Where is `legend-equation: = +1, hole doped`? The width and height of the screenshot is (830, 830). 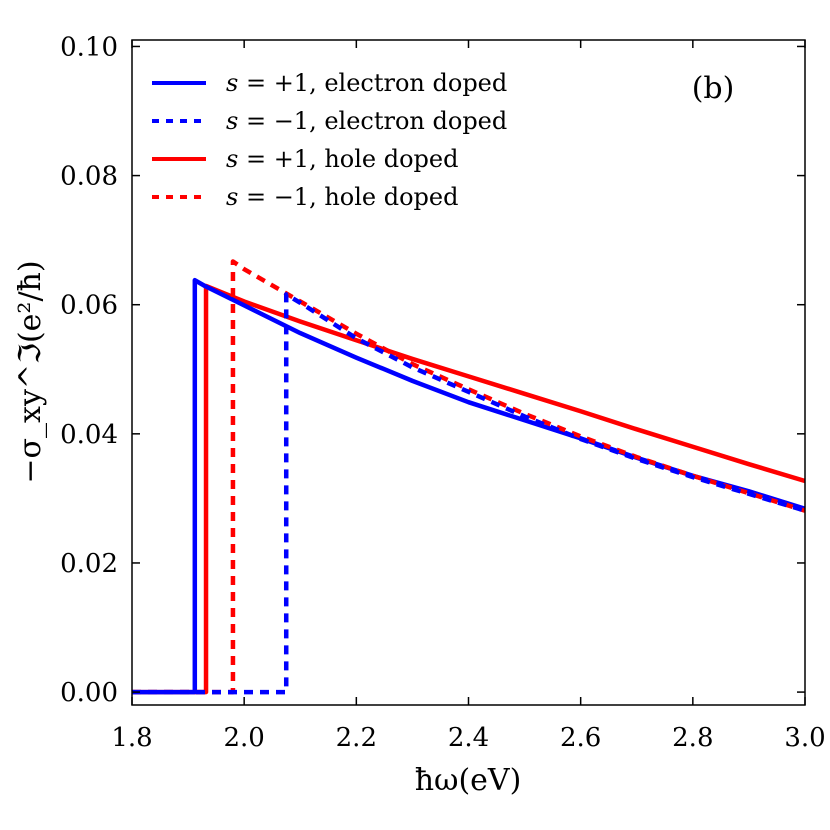 legend-equation: = +1, hole doped is located at coordinates (348, 159).